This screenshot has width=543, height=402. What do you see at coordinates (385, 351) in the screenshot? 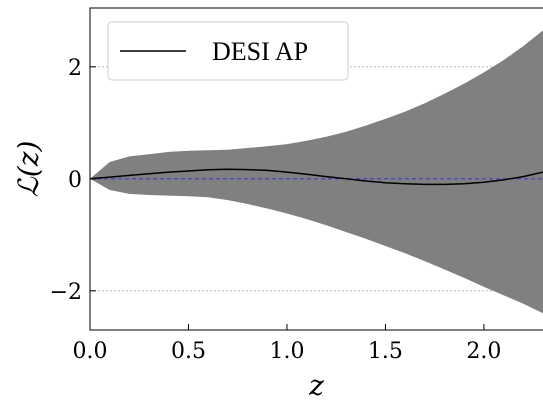
I see `x-tick-label: 1.5` at bounding box center [385, 351].